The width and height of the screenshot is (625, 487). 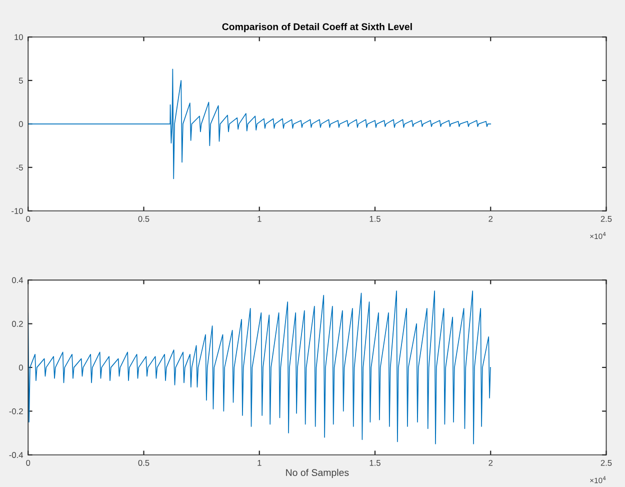 What do you see at coordinates (317, 473) in the screenshot?
I see `x-axis-title: No of Samples` at bounding box center [317, 473].